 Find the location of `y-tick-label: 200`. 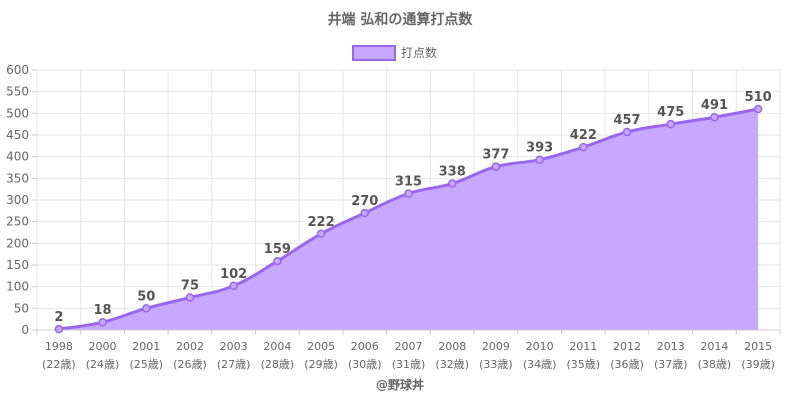

y-tick-label: 200 is located at coordinates (17, 243).